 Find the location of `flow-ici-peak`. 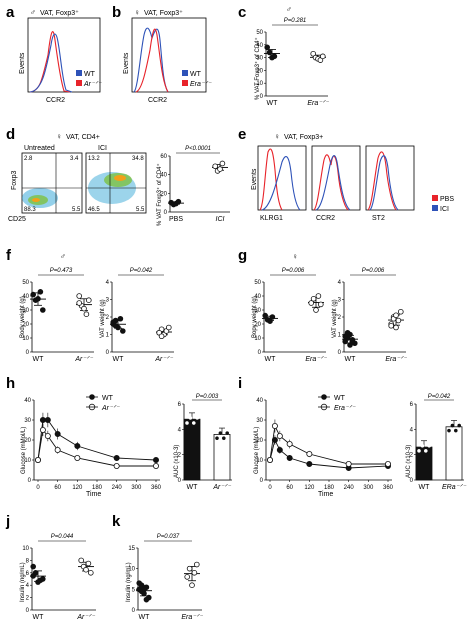

flow-ici-peak is located at coordinates (120, 178).